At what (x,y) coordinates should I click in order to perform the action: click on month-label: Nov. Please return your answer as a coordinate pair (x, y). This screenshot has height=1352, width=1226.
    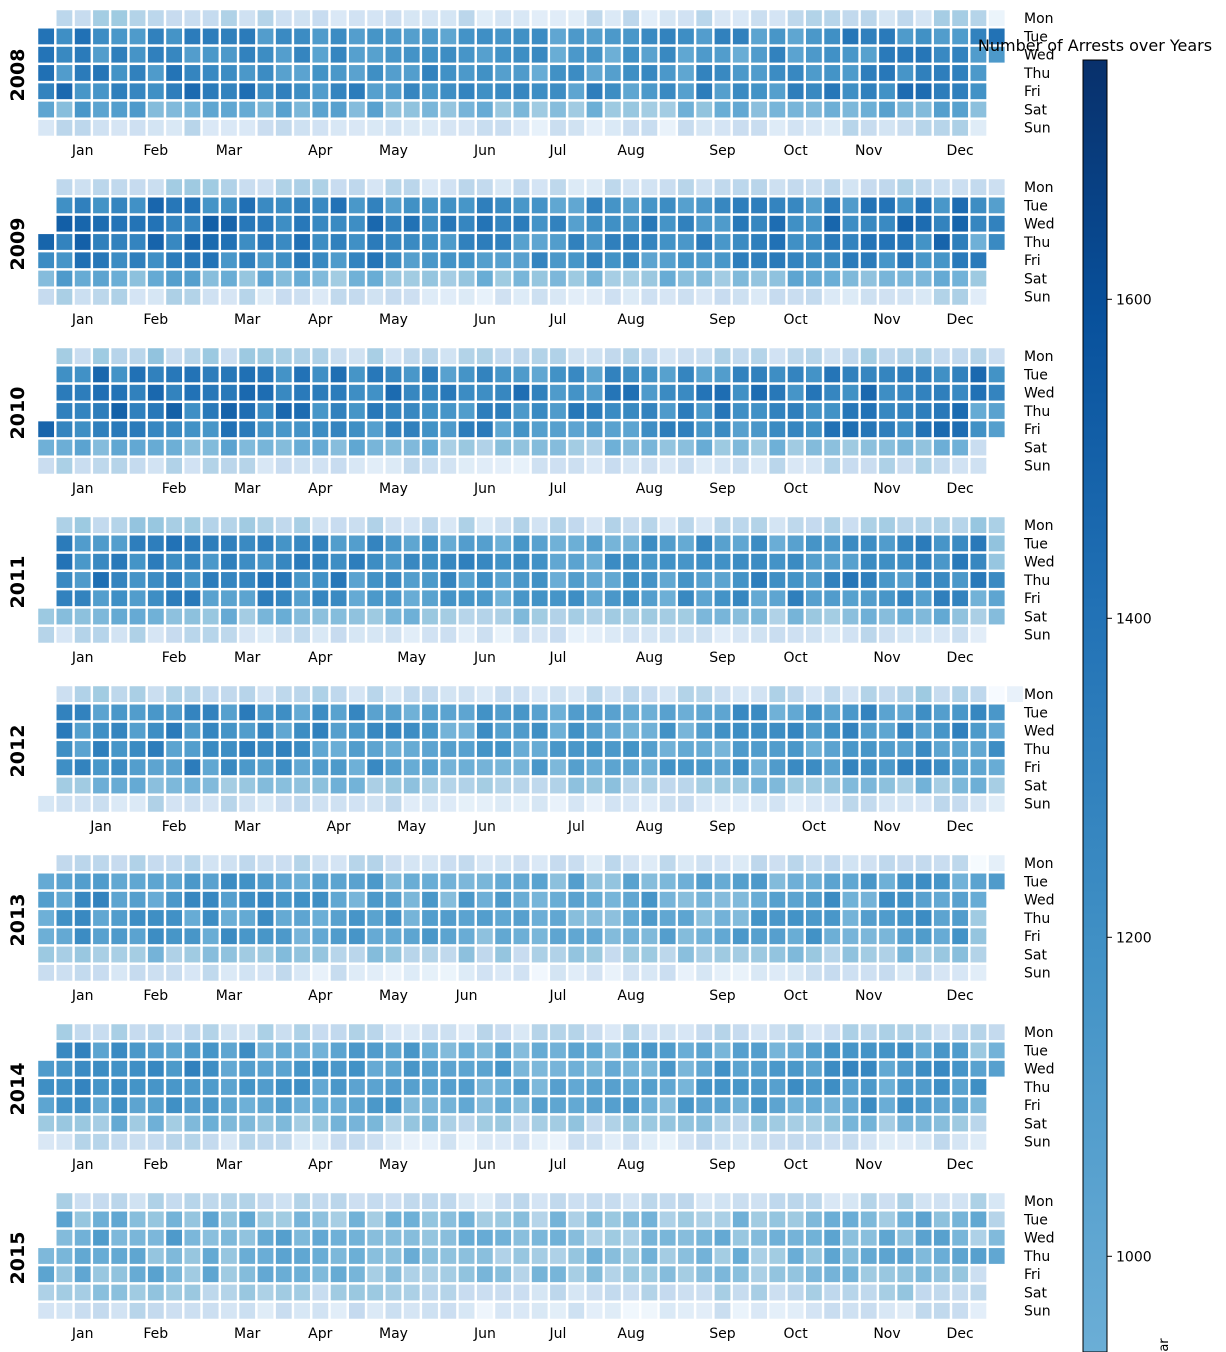
    Looking at the image, I should click on (886, 489).